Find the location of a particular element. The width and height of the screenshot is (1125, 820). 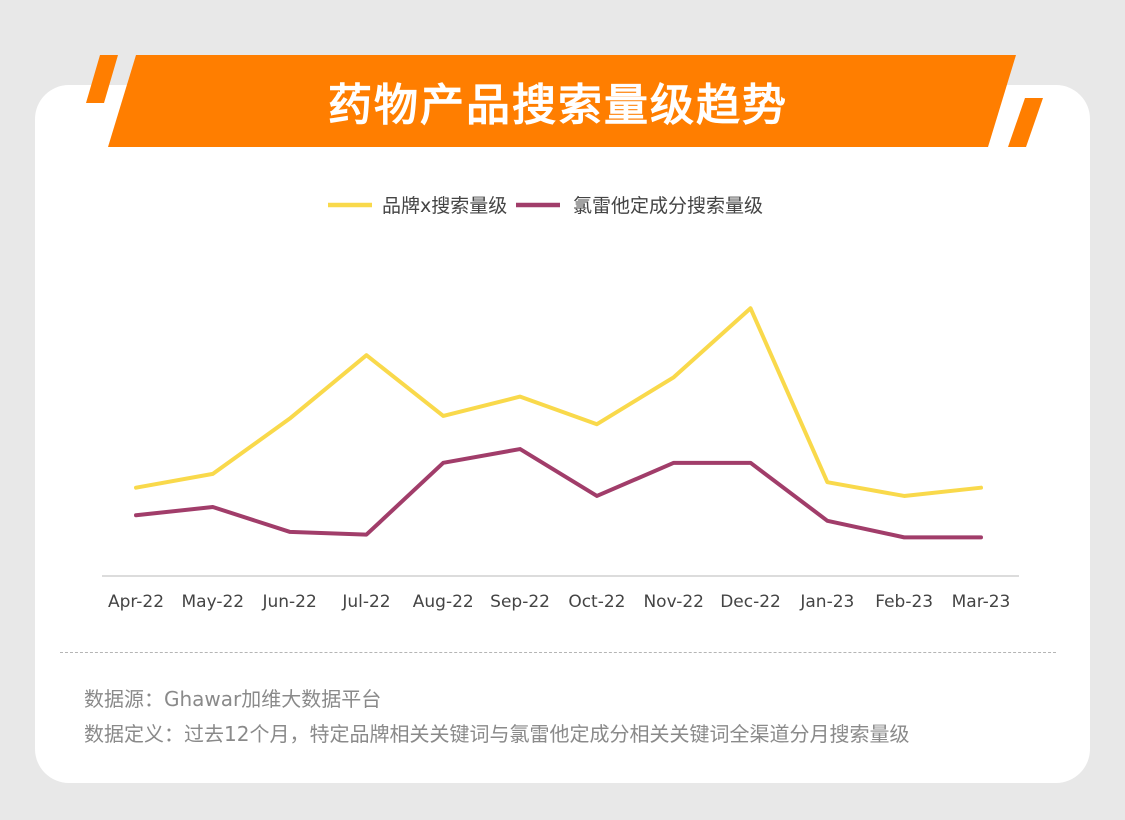

x-tick-label: Dec-22 is located at coordinates (750, 602).